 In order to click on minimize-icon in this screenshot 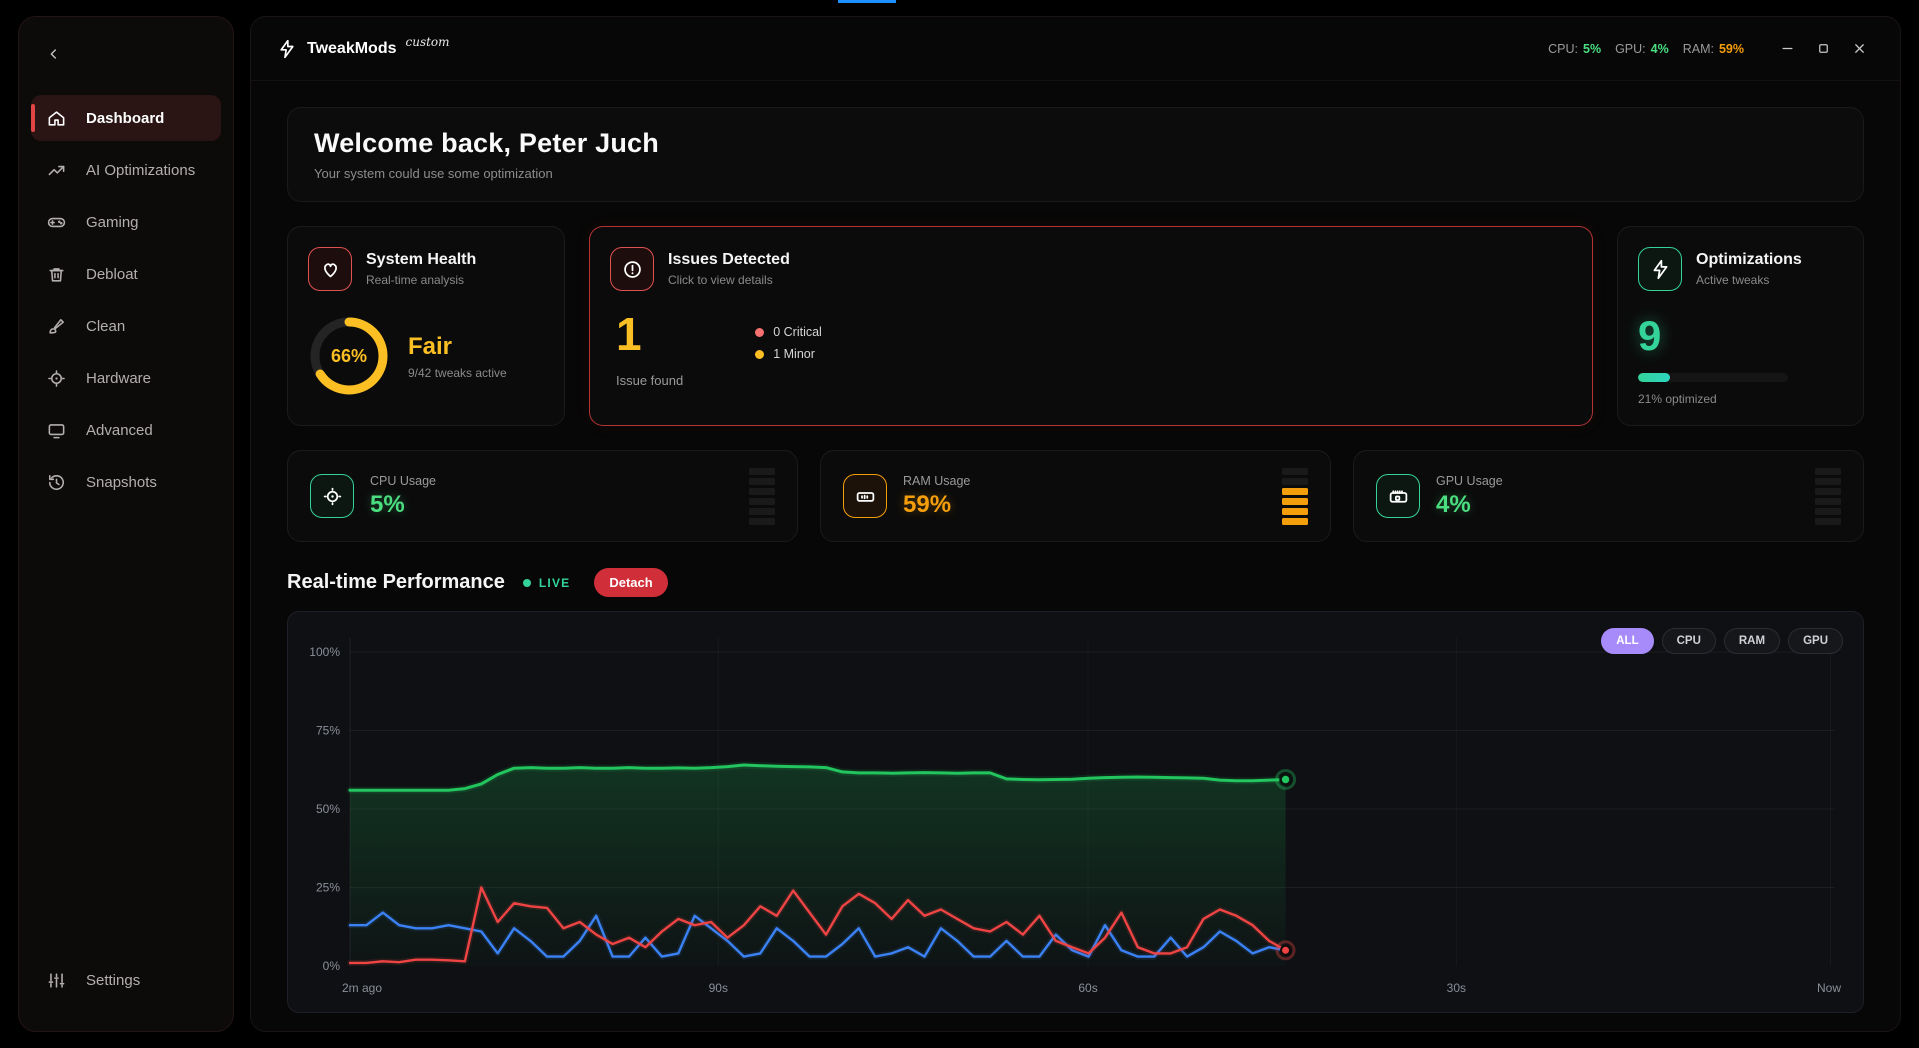, I will do `click(1787, 48)`.